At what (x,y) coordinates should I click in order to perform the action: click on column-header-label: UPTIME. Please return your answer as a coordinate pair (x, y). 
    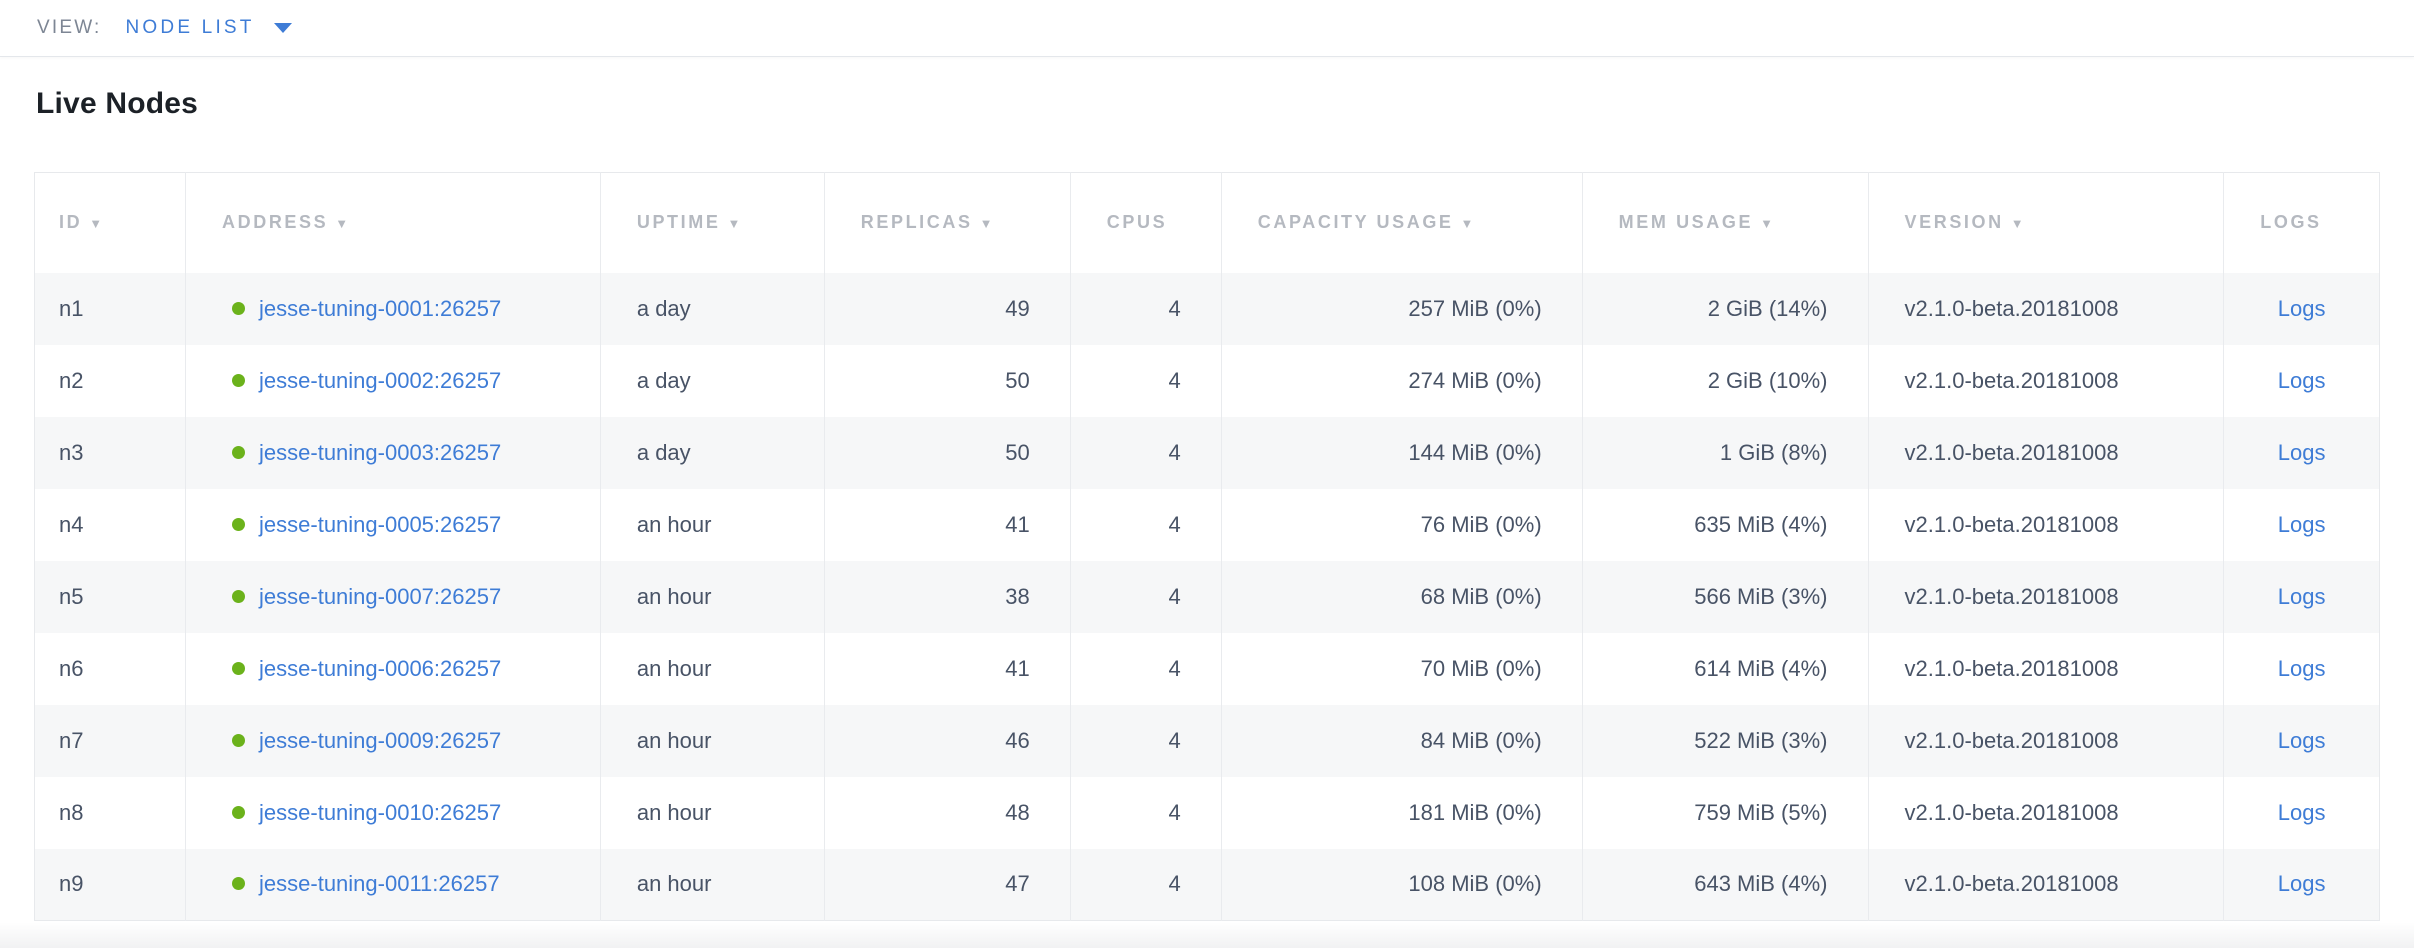
    Looking at the image, I should click on (678, 222).